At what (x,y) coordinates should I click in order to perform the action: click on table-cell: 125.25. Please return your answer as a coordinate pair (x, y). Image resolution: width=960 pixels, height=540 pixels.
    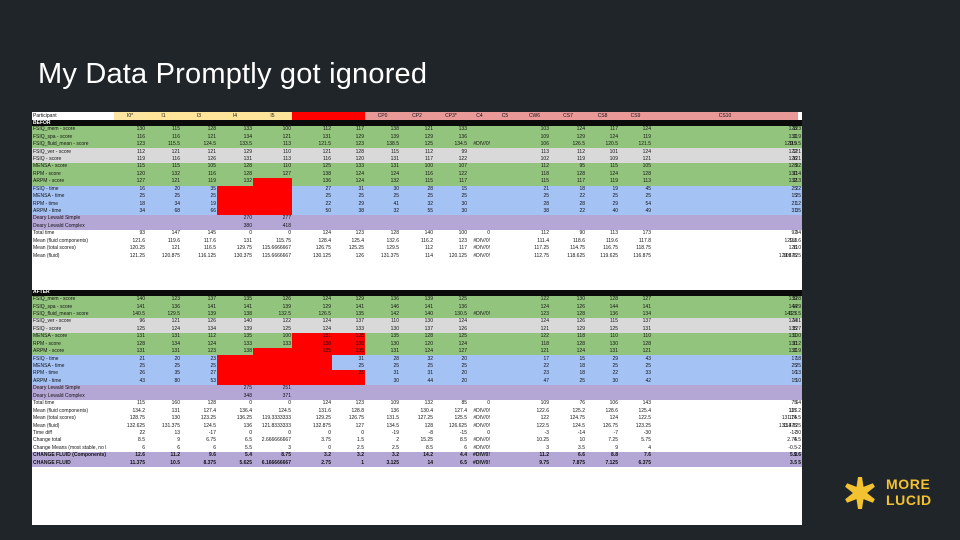
    Looking at the image, I should click on (356, 248).